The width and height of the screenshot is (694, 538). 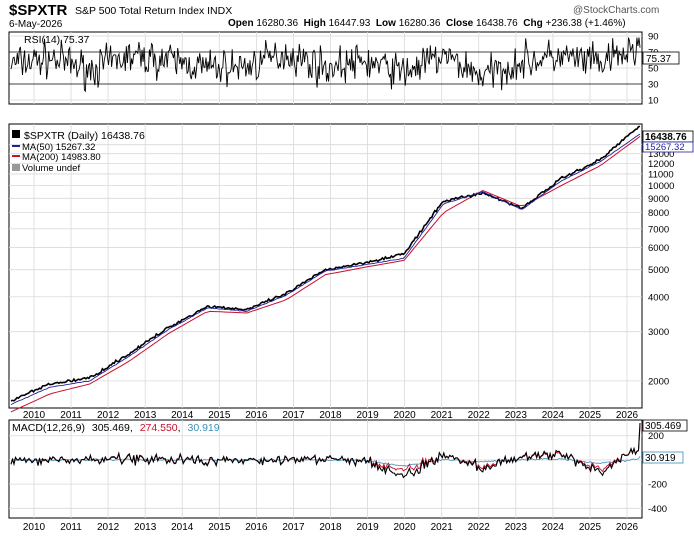 What do you see at coordinates (661, 186) in the screenshot?
I see `price-tick-10000: 10000` at bounding box center [661, 186].